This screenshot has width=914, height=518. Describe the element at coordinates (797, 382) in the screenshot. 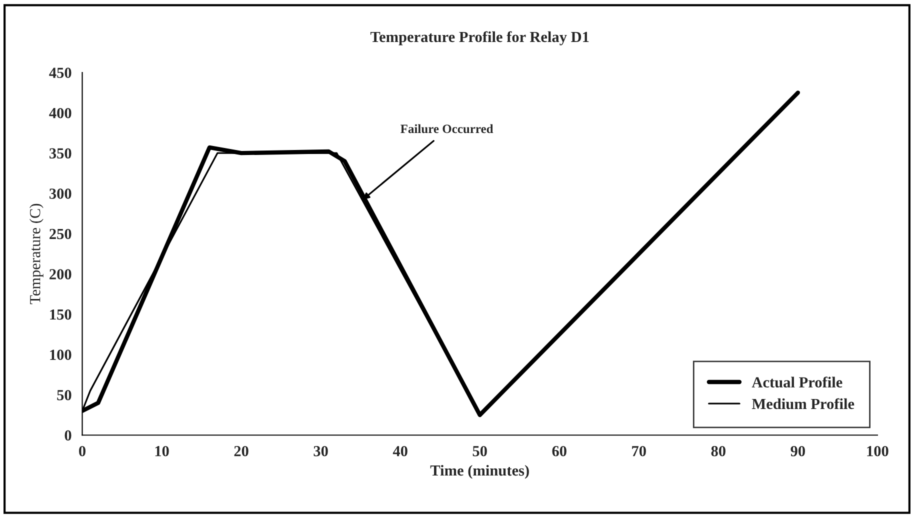

I see `legend-label: Actual Profile` at that location.